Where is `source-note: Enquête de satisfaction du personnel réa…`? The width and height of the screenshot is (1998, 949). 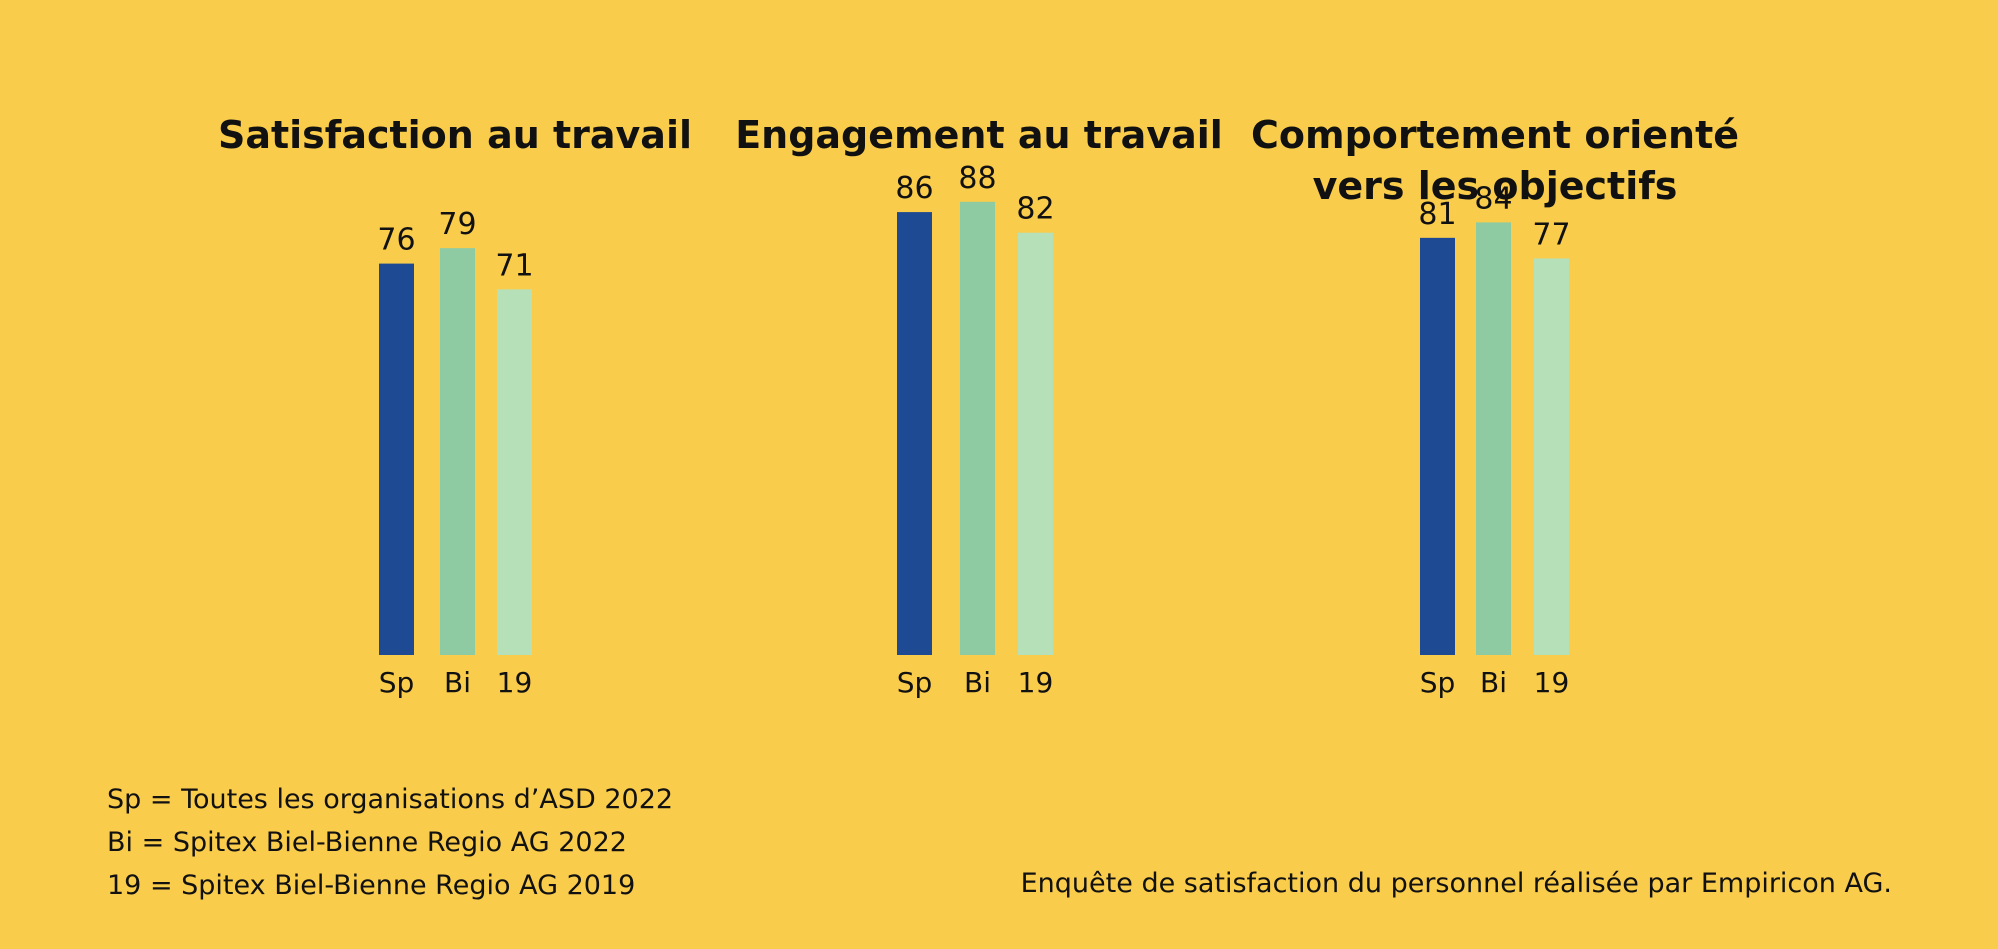 source-note: Enquête de satisfaction du personnel réa… is located at coordinates (1456, 883).